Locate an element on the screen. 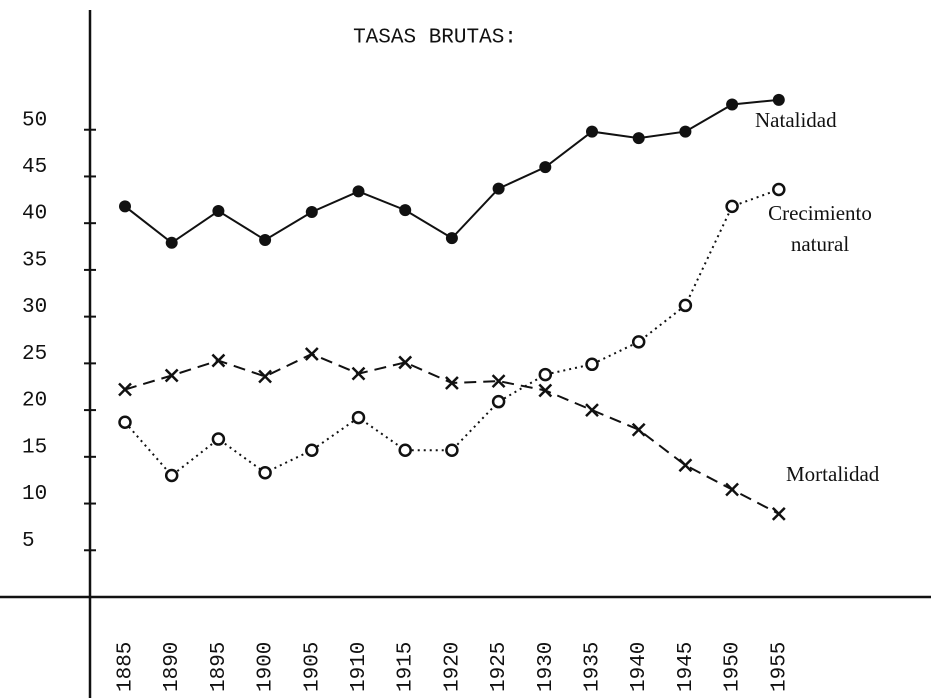 The height and width of the screenshot is (698, 931). series-label: Crecimiento natural is located at coordinates (820, 228).